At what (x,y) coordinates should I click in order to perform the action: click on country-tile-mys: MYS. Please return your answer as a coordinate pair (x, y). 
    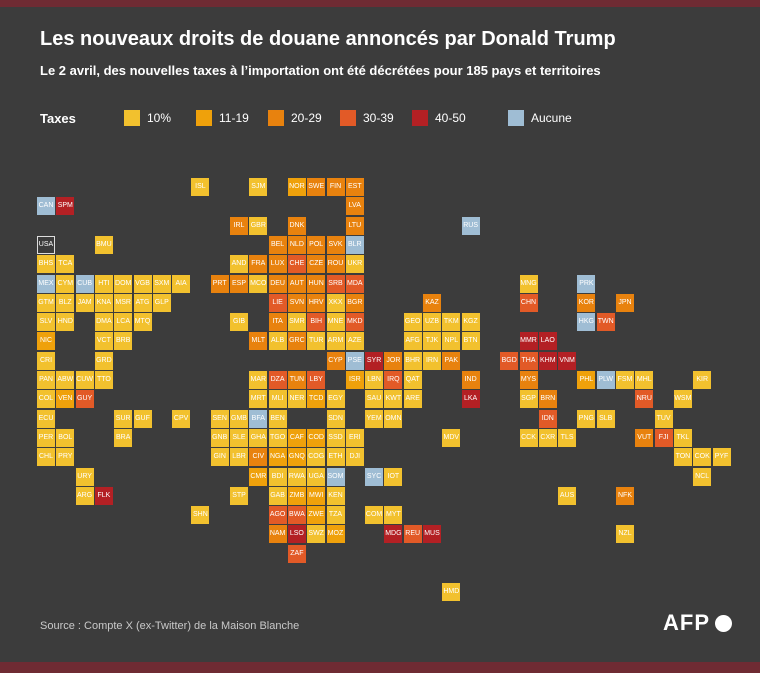
    Looking at the image, I should click on (528, 380).